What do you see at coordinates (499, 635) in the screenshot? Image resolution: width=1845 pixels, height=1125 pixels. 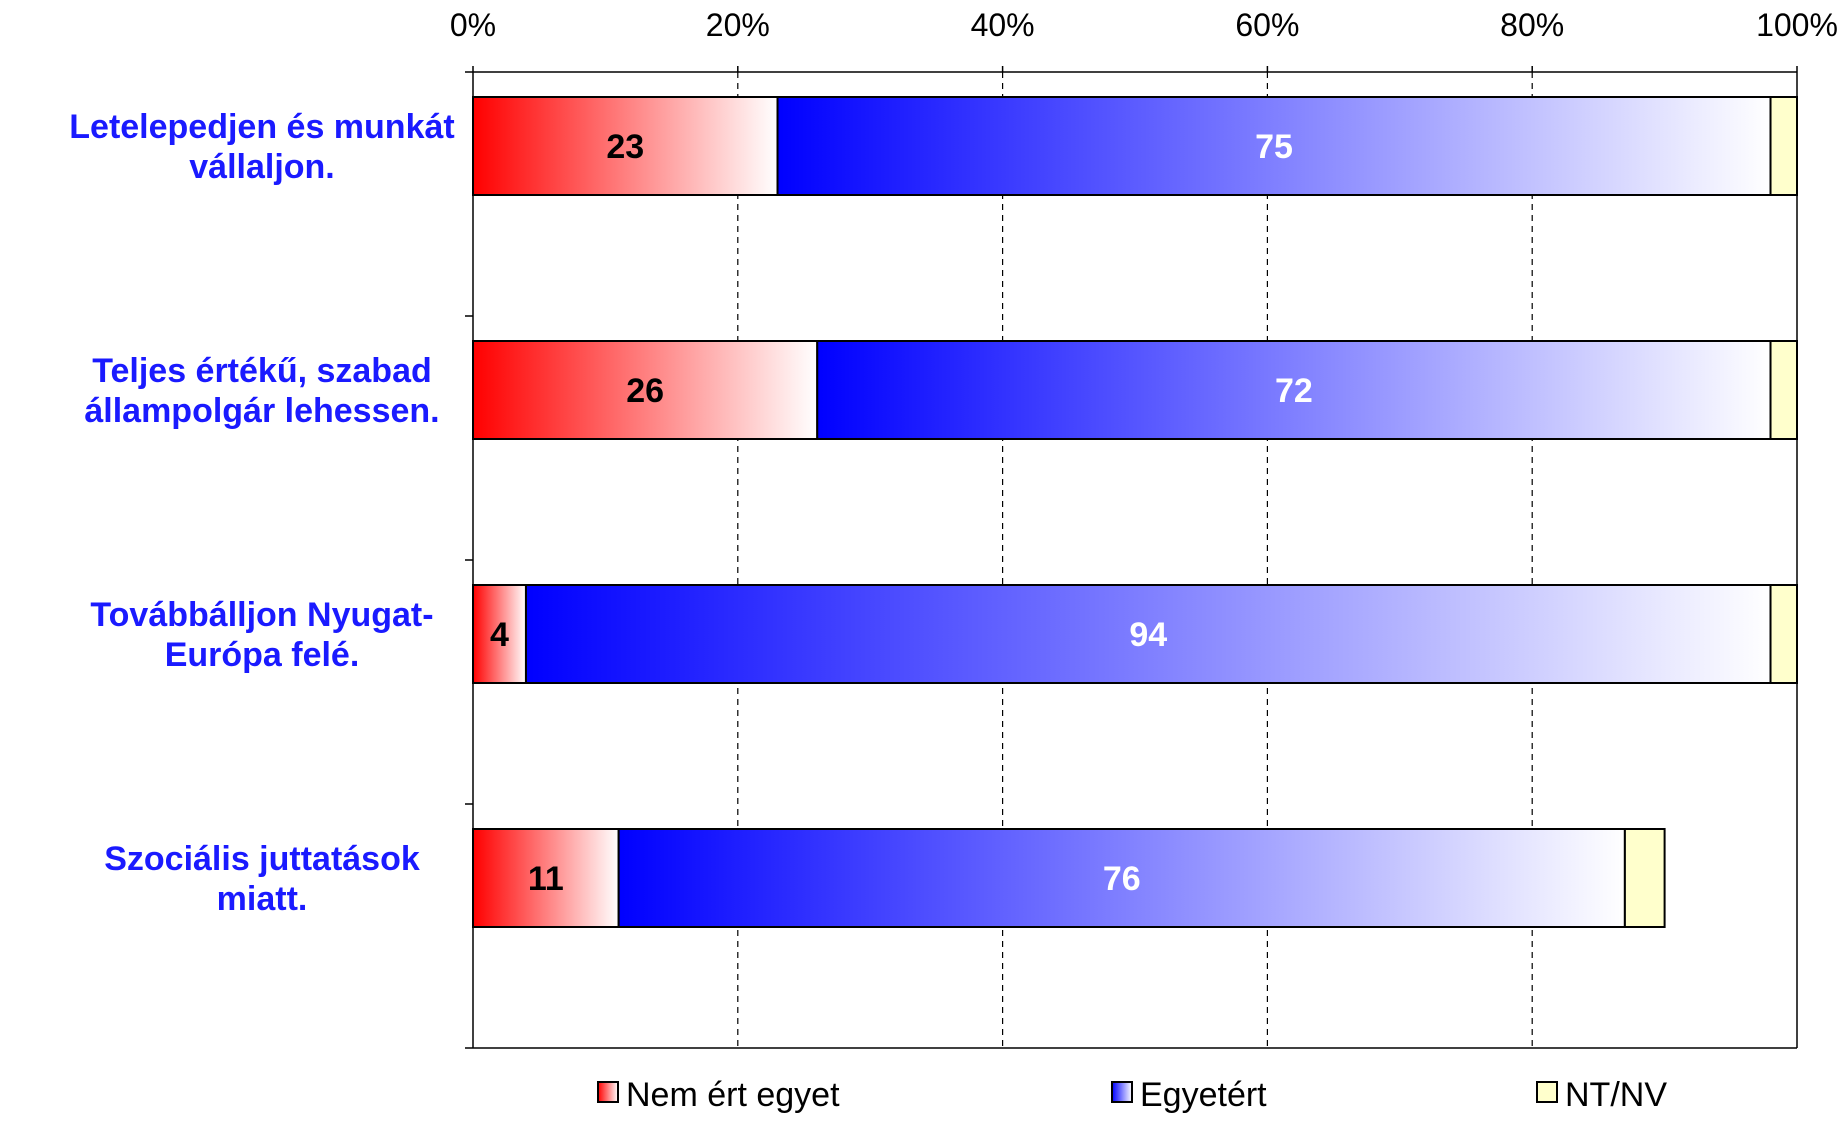 I see `data-label: 4` at bounding box center [499, 635].